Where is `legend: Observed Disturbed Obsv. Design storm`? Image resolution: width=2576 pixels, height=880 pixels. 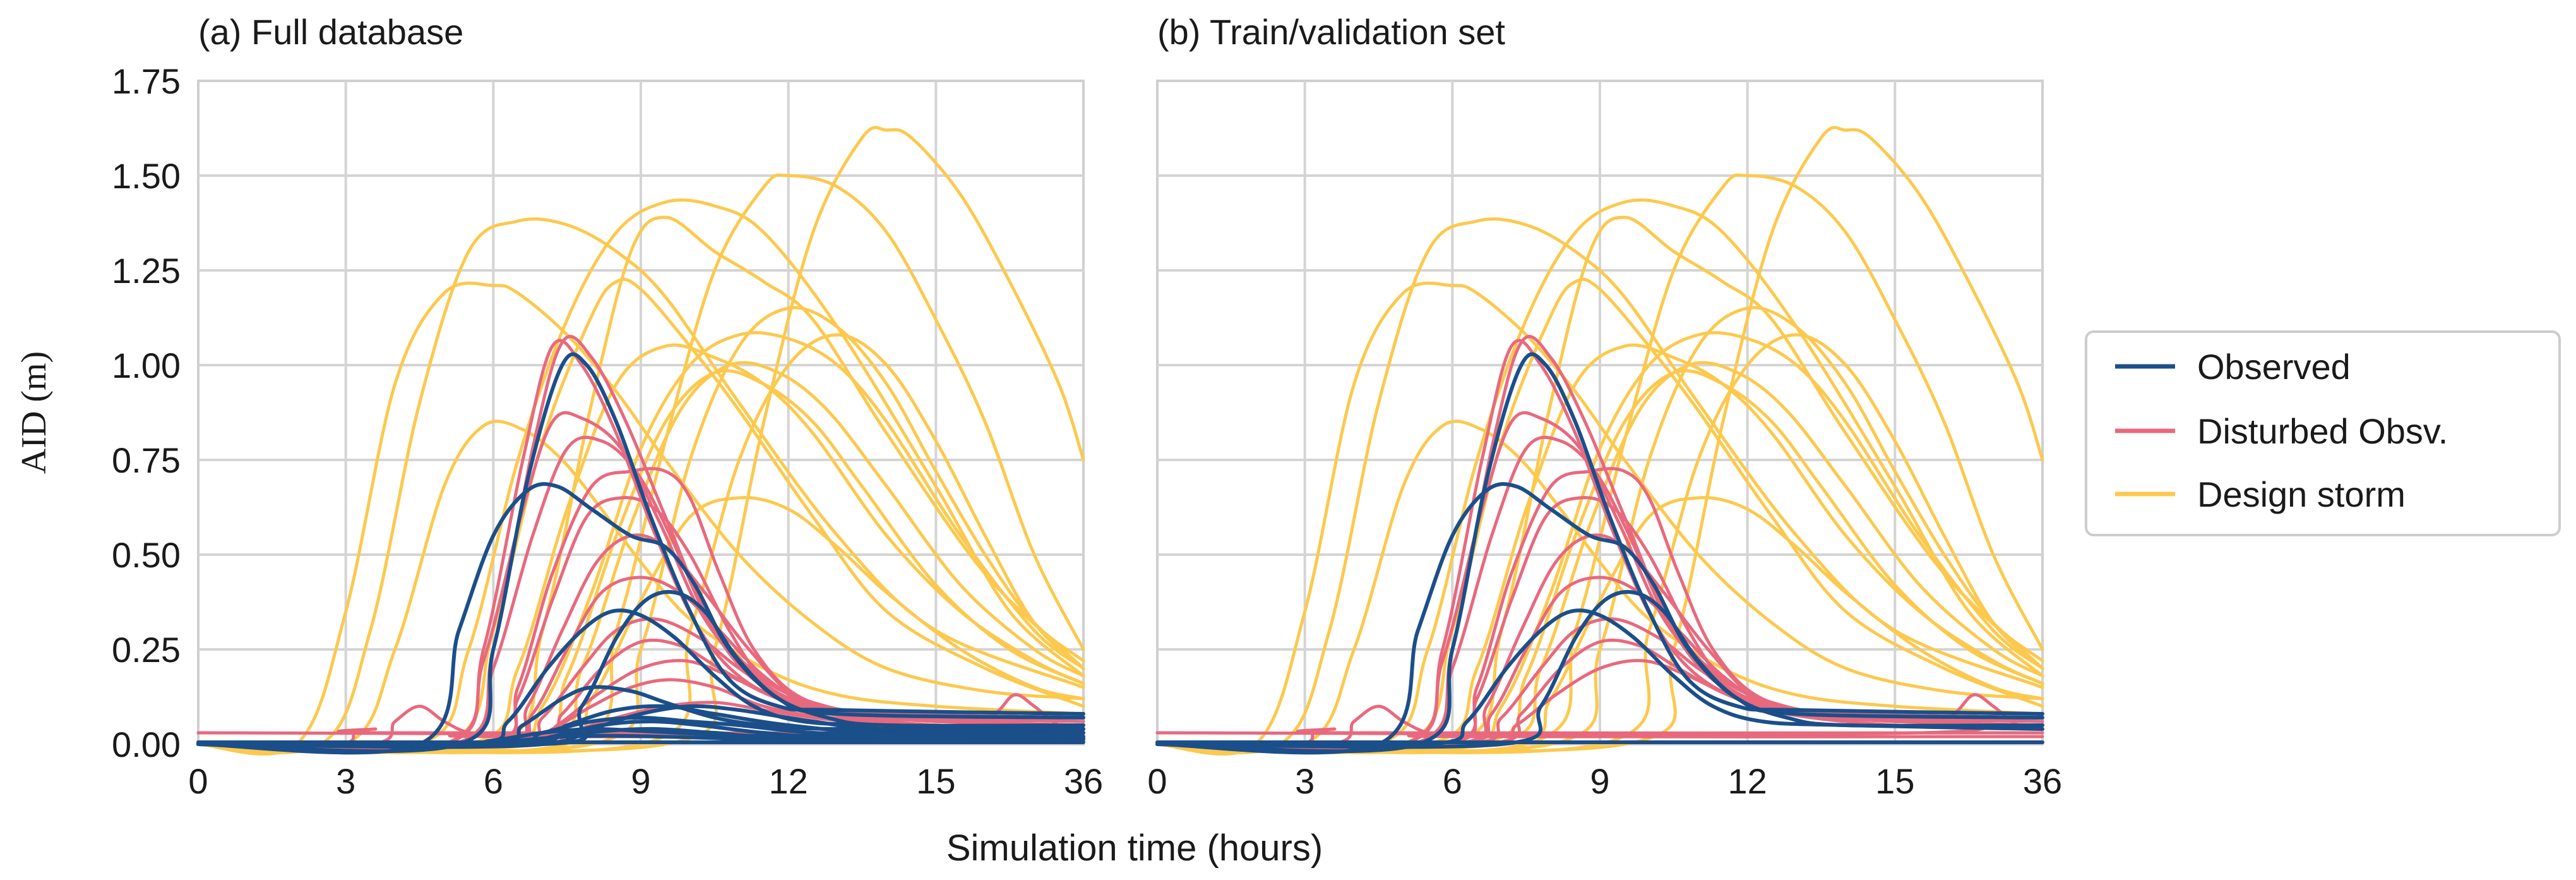
legend: Observed Disturbed Obsv. Design storm is located at coordinates (2323, 433).